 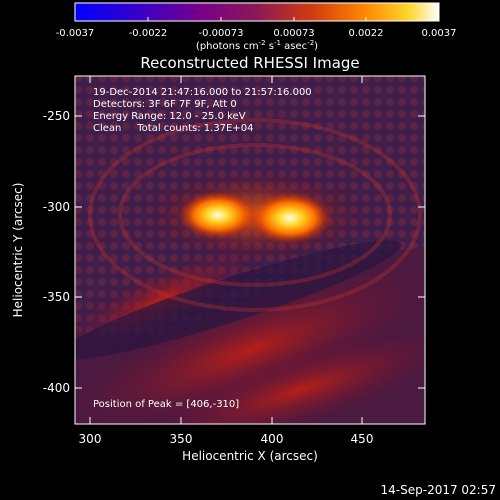 I want to click on y-tick-label: -350, so click(x=56, y=297).